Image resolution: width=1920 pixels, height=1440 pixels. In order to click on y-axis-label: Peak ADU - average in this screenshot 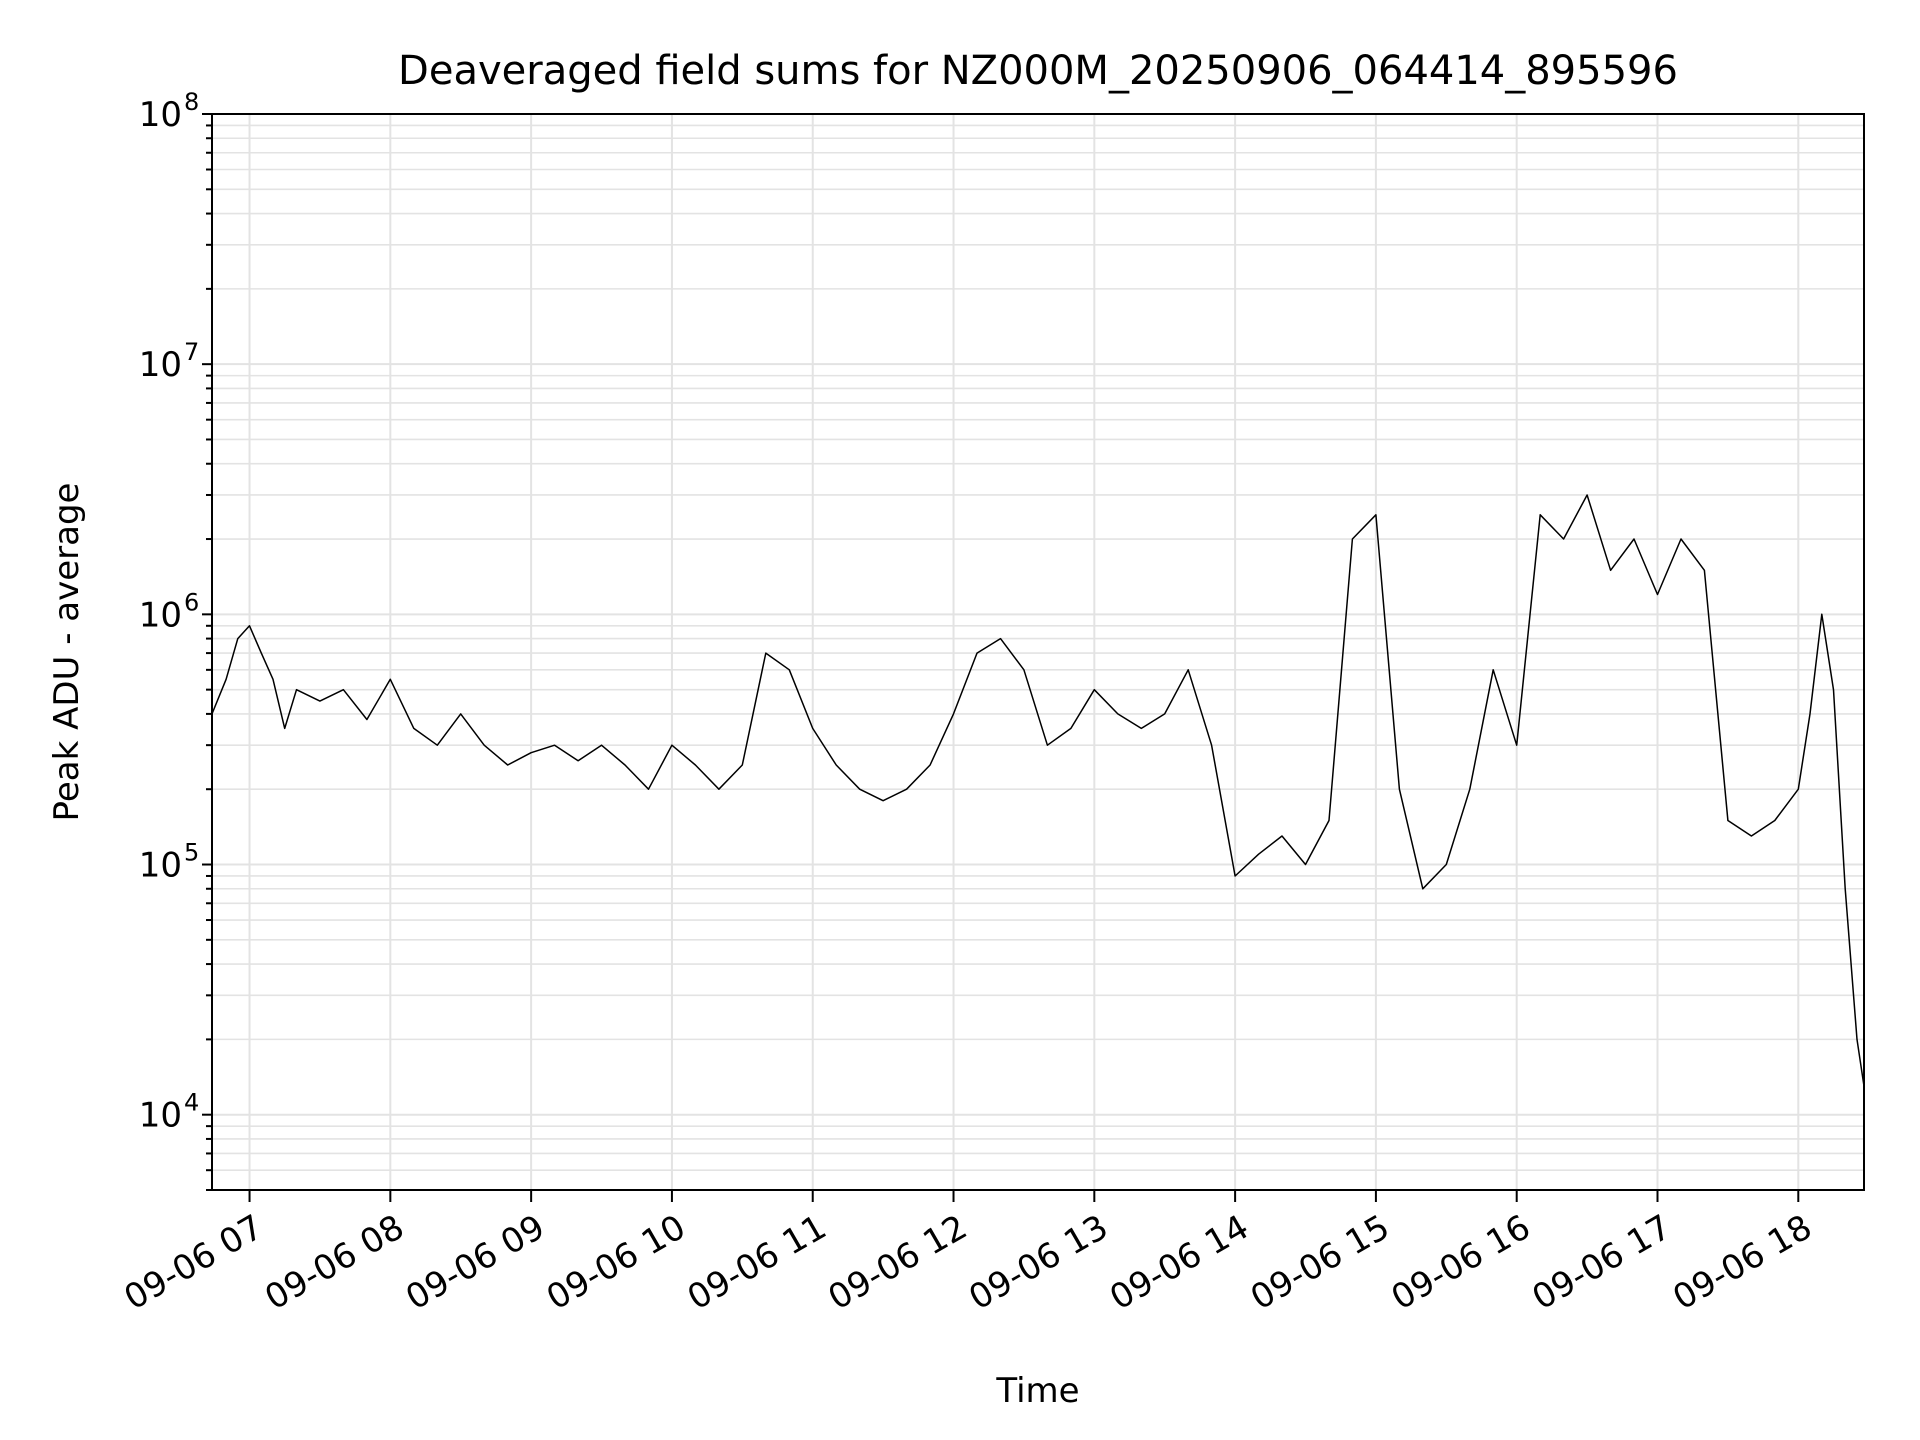, I will do `click(67, 652)`.